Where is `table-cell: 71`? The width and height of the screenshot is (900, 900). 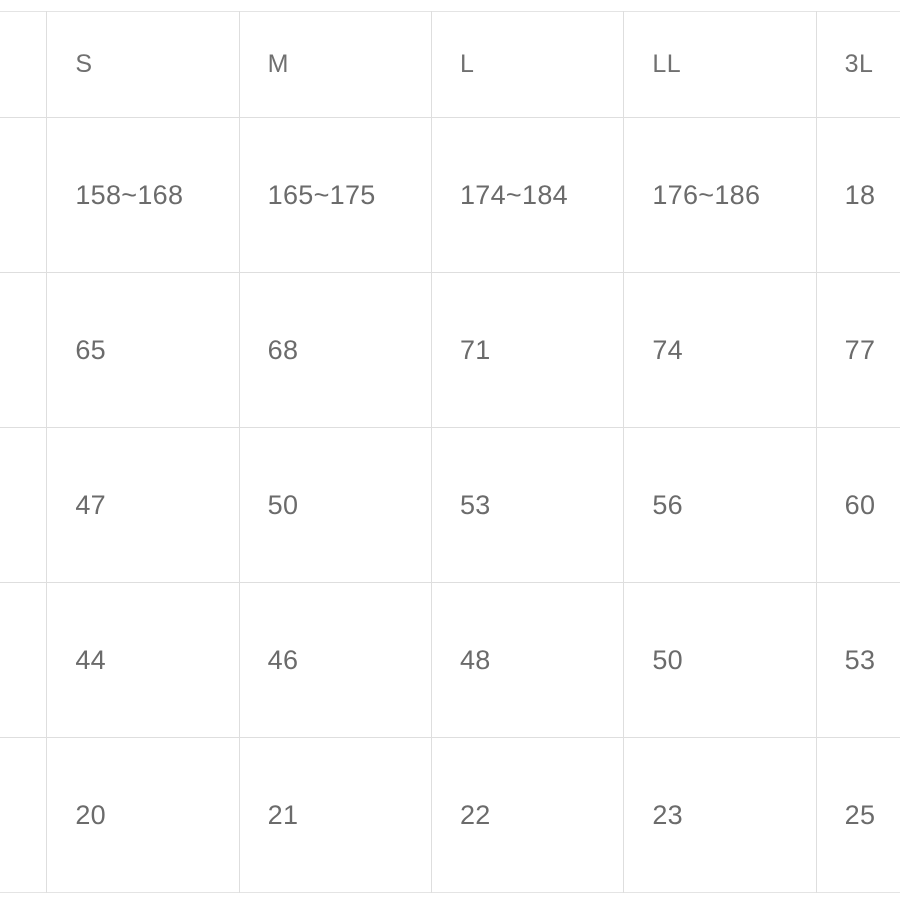 table-cell: 71 is located at coordinates (528, 350).